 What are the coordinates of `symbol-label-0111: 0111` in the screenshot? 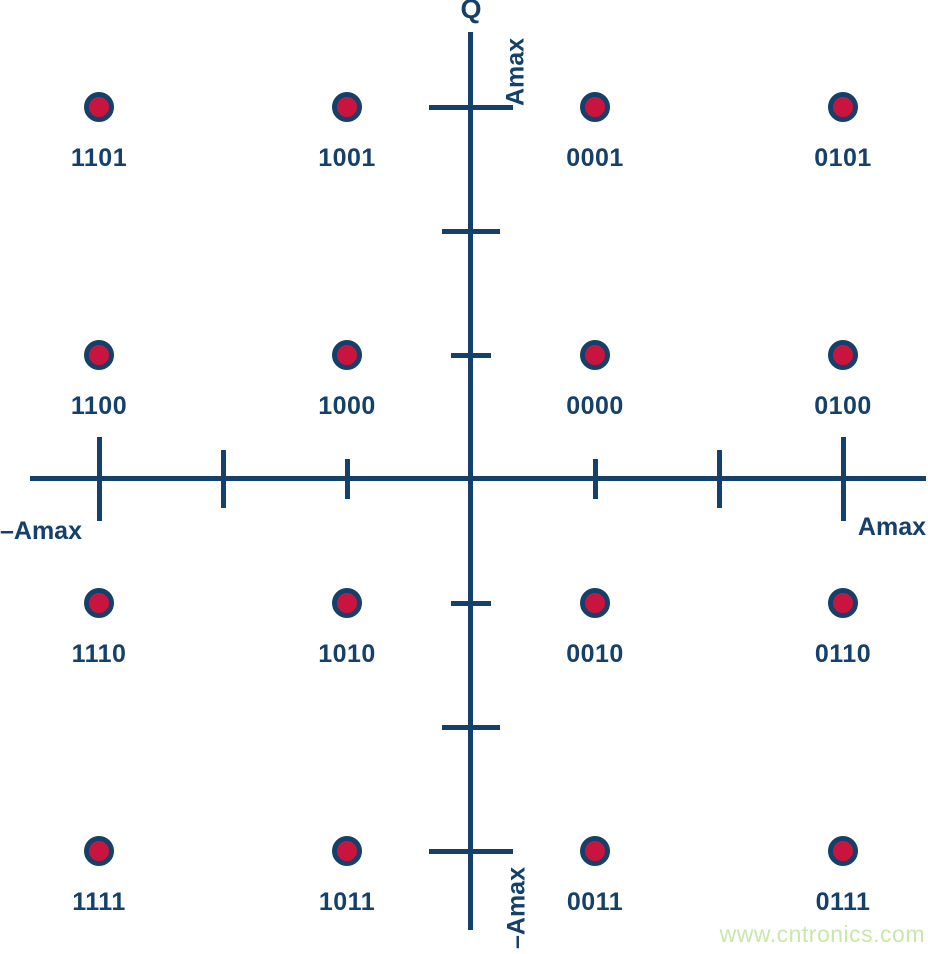 It's located at (843, 902).